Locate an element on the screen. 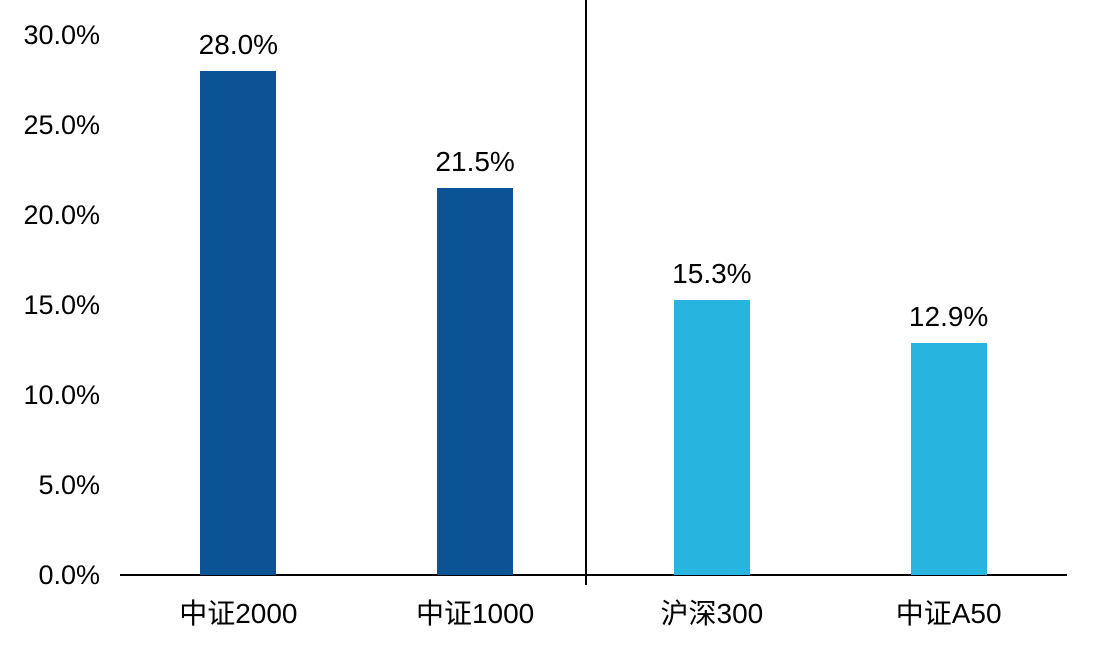 The width and height of the screenshot is (1100, 660). category-label: 中证2000 is located at coordinates (238, 613).